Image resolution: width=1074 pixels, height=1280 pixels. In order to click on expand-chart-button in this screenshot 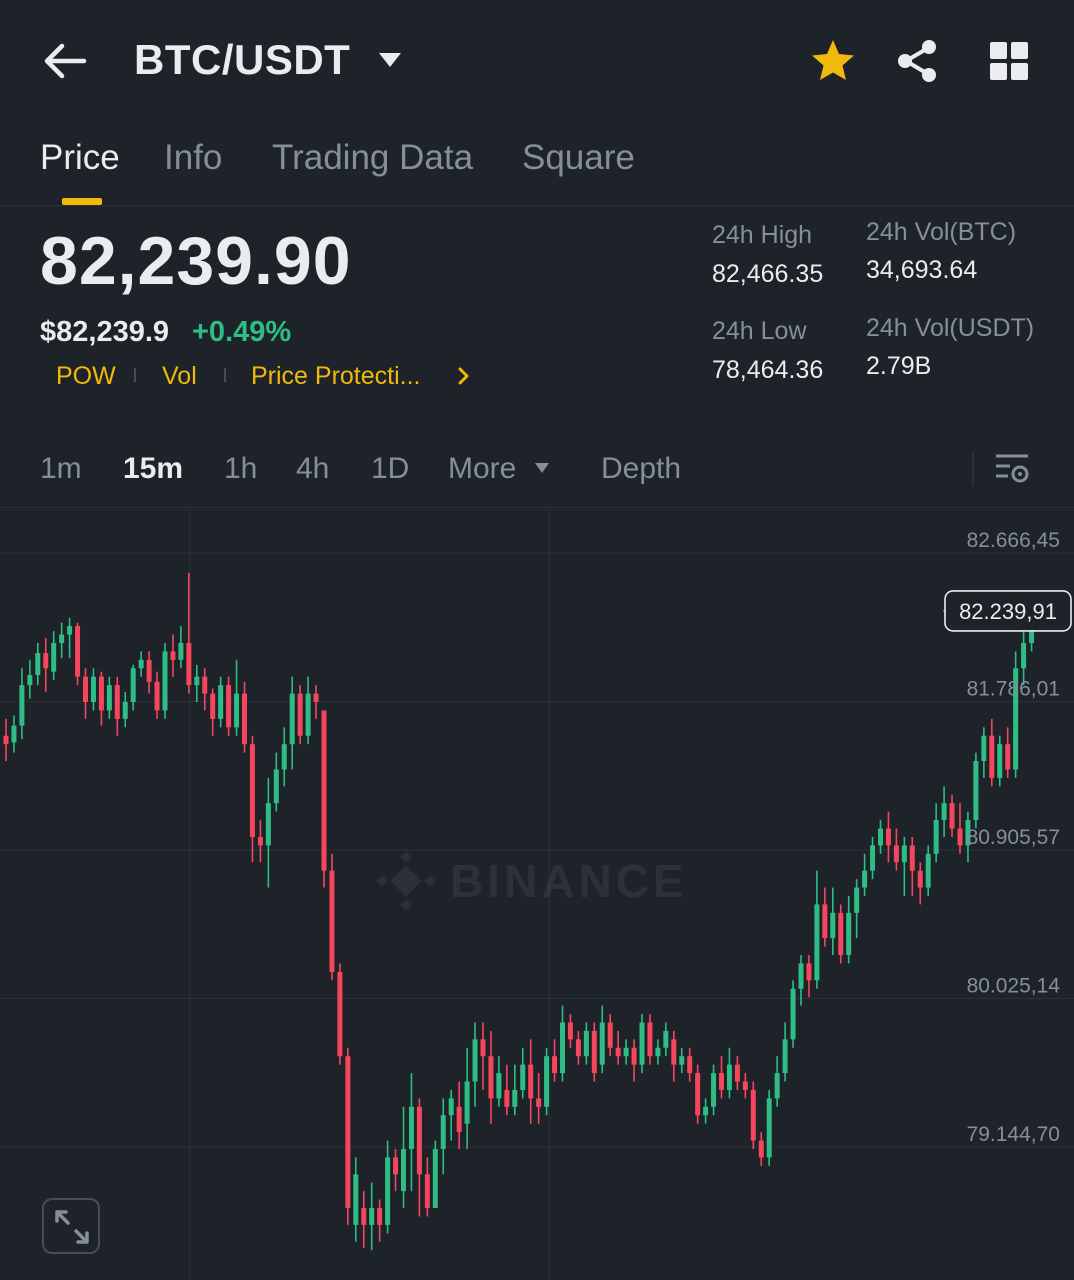, I will do `click(71, 1226)`.